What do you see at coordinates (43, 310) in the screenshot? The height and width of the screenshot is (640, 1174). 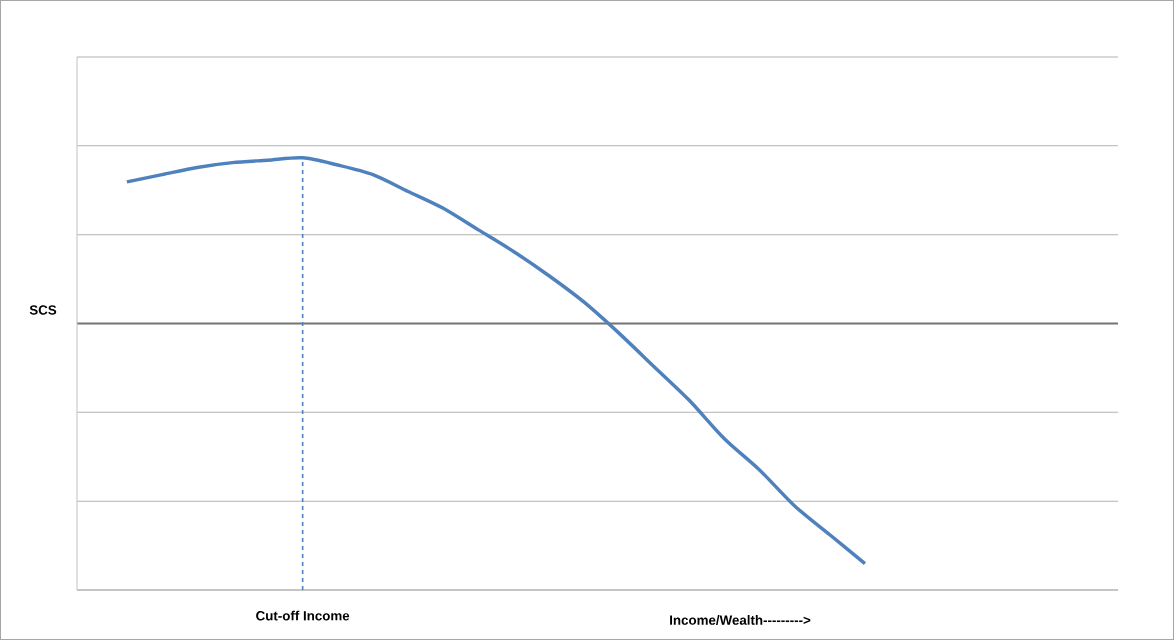 I see `y-axis-title: SCS` at bounding box center [43, 310].